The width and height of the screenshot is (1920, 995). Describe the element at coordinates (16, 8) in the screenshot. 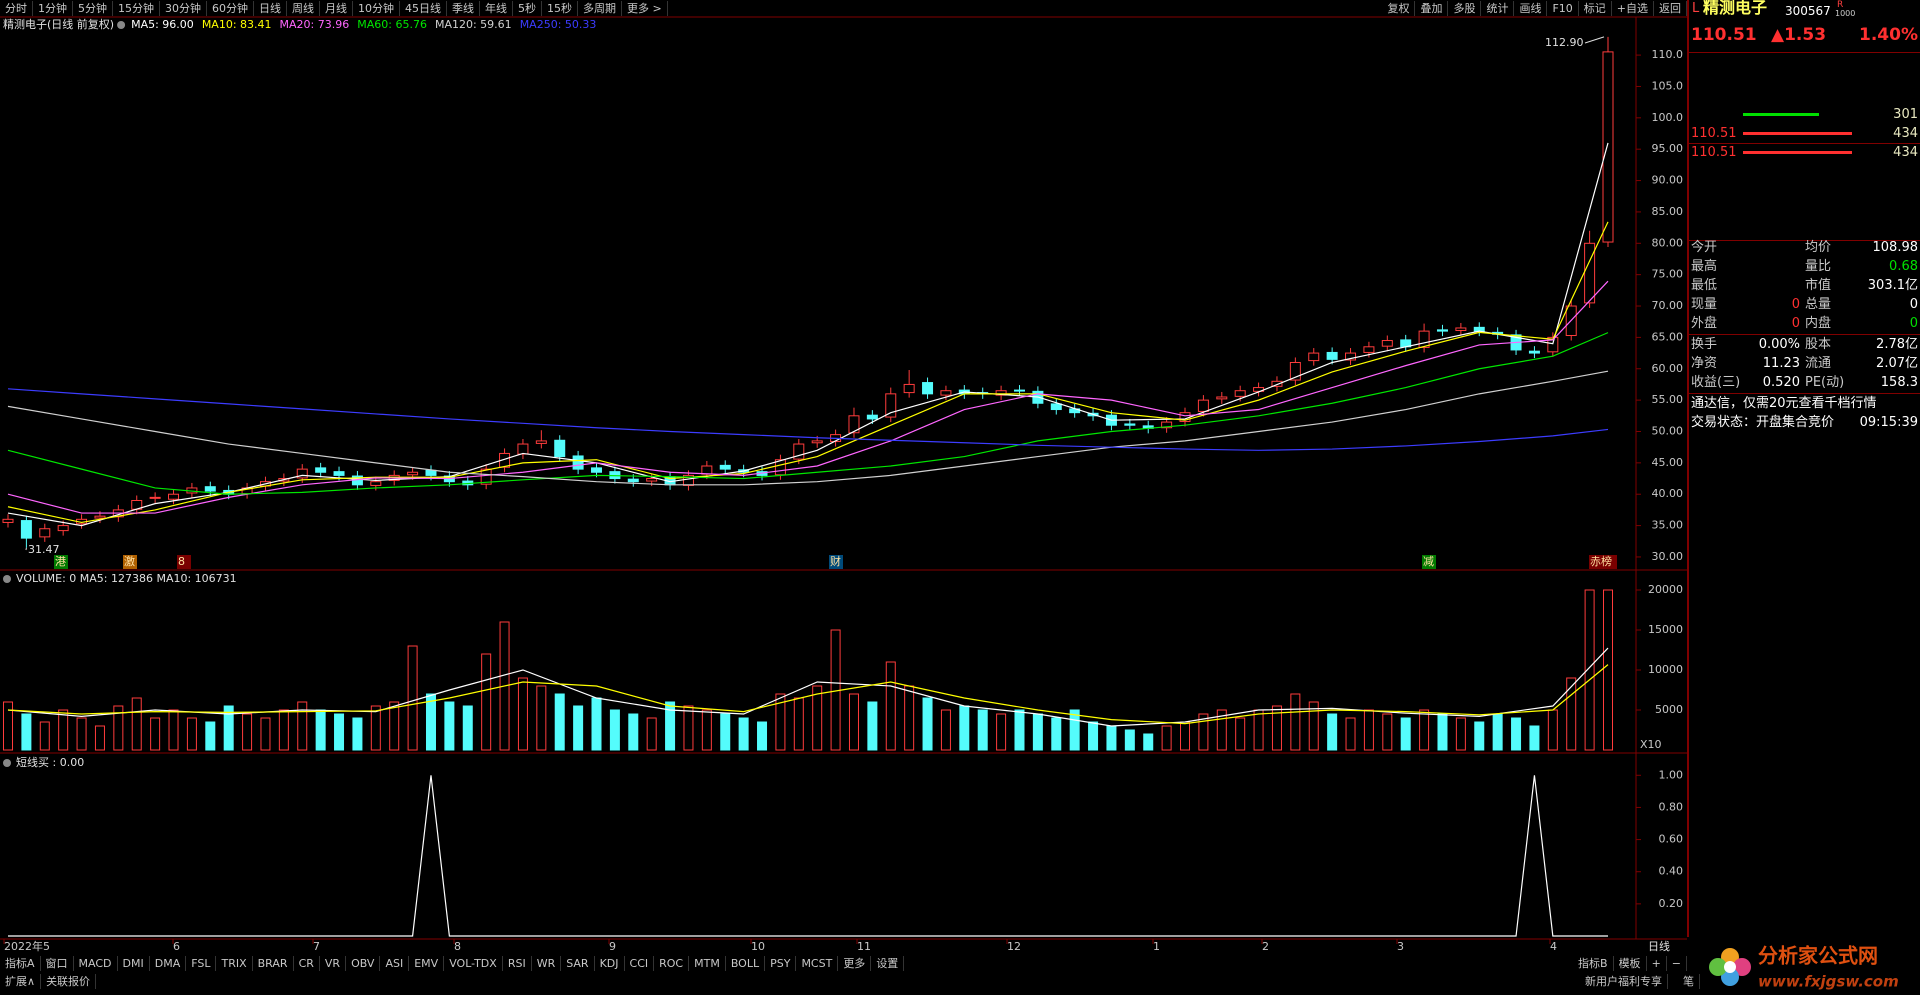

I see `tab: 分时` at that location.